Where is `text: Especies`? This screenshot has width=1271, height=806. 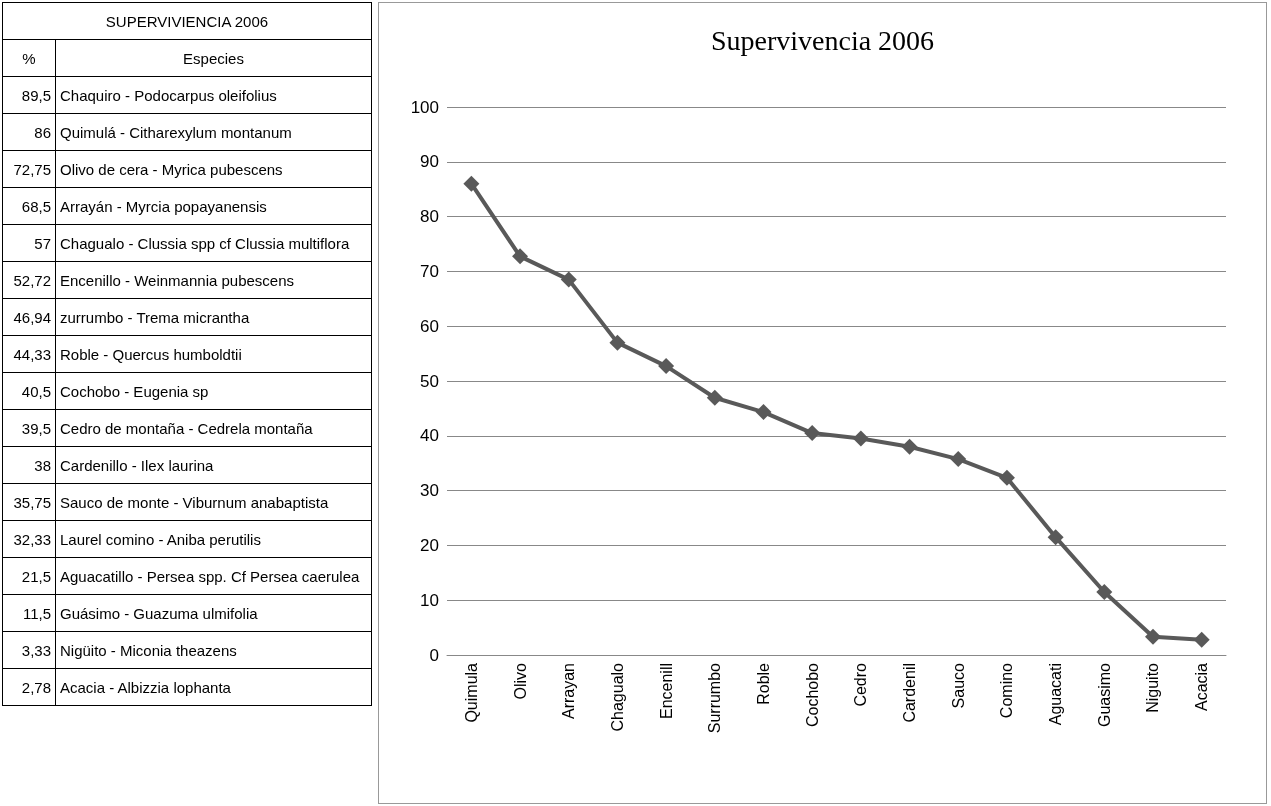
text: Especies is located at coordinates (213, 58).